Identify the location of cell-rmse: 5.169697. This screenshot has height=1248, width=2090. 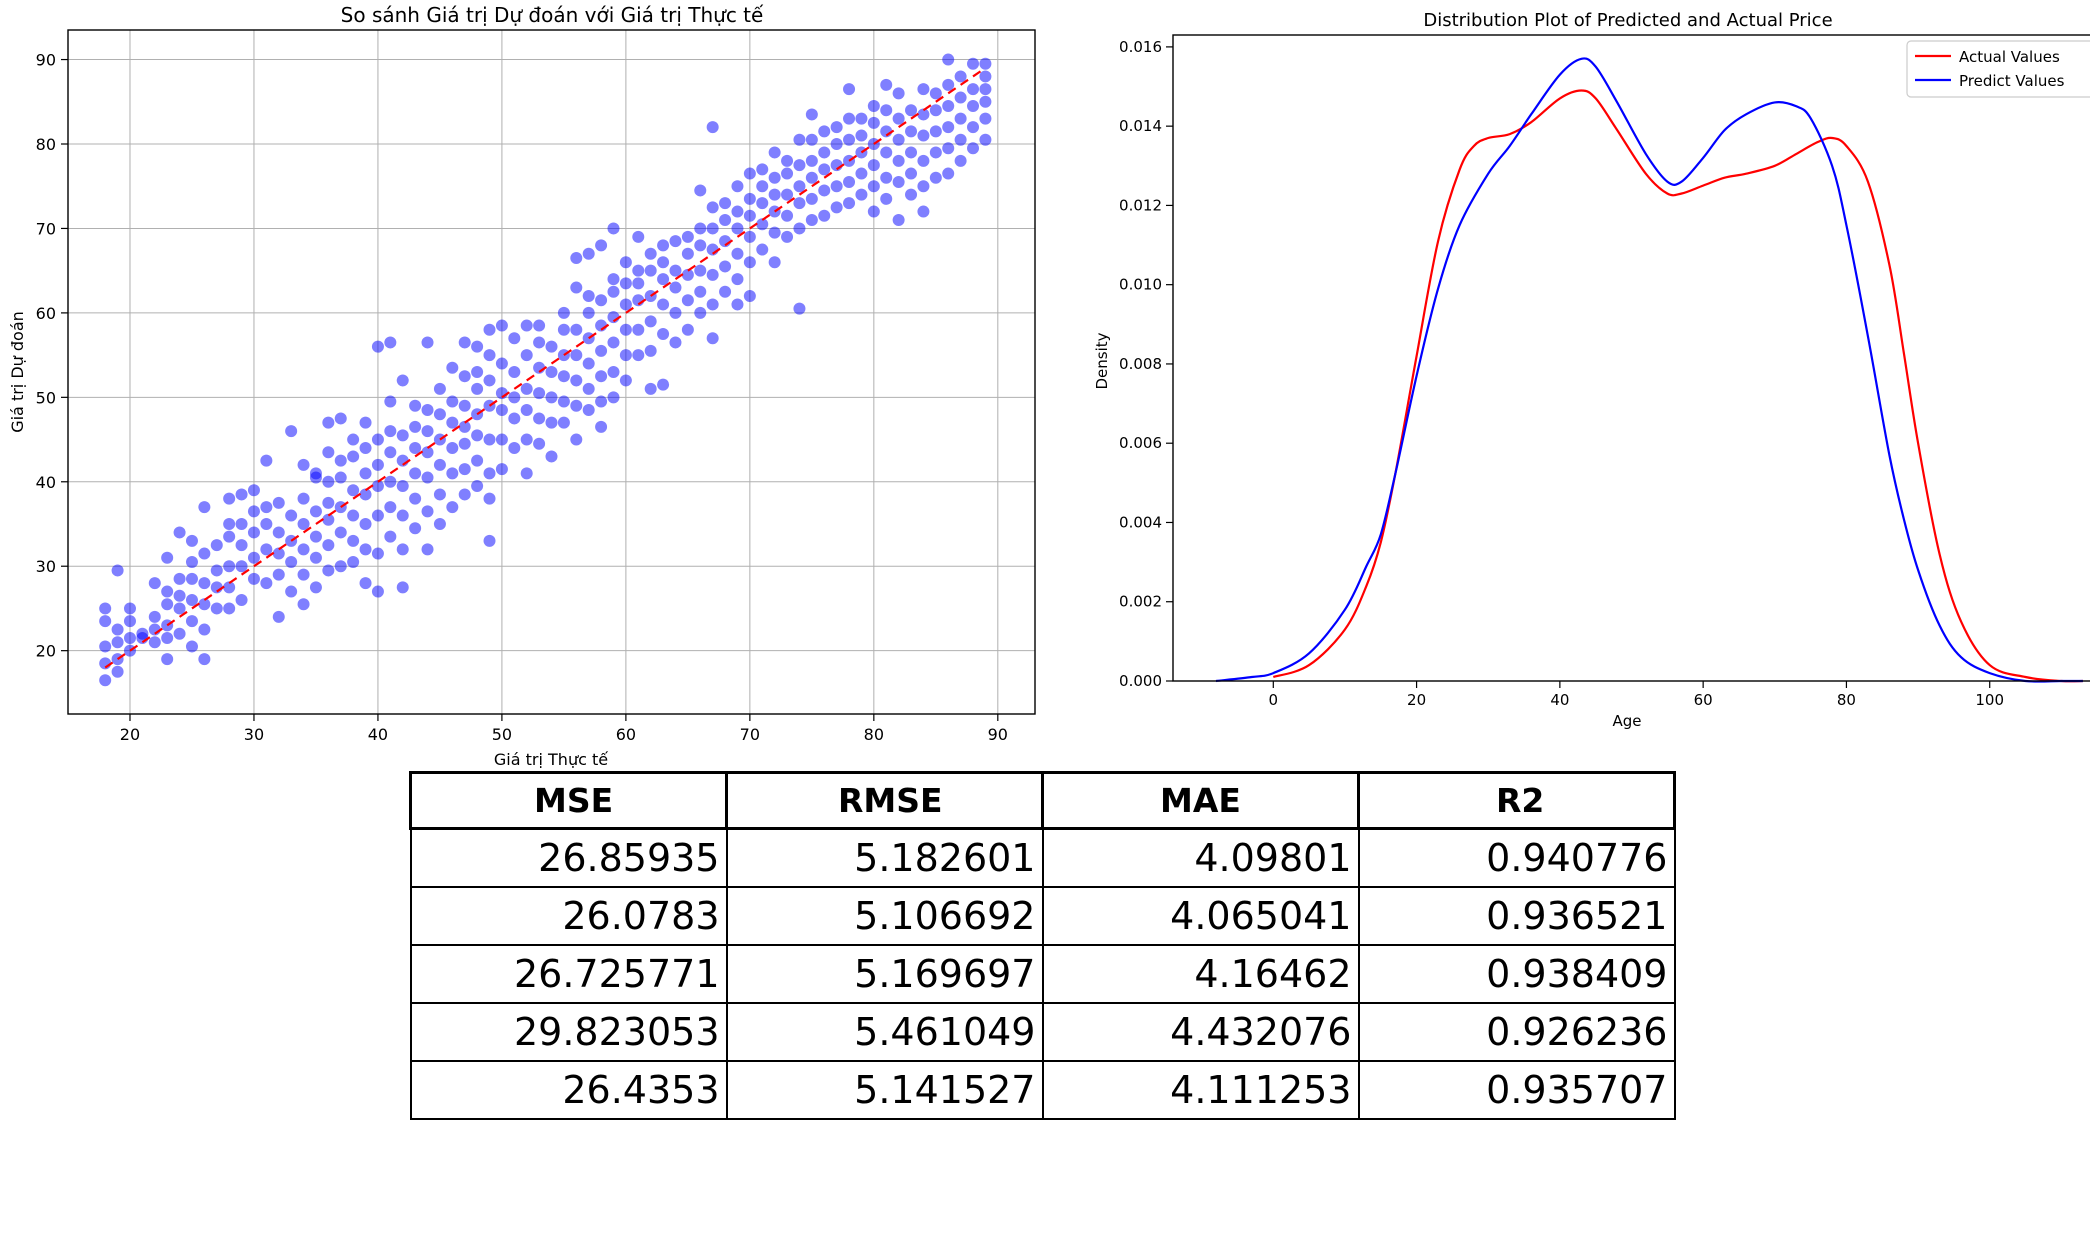
(884, 973).